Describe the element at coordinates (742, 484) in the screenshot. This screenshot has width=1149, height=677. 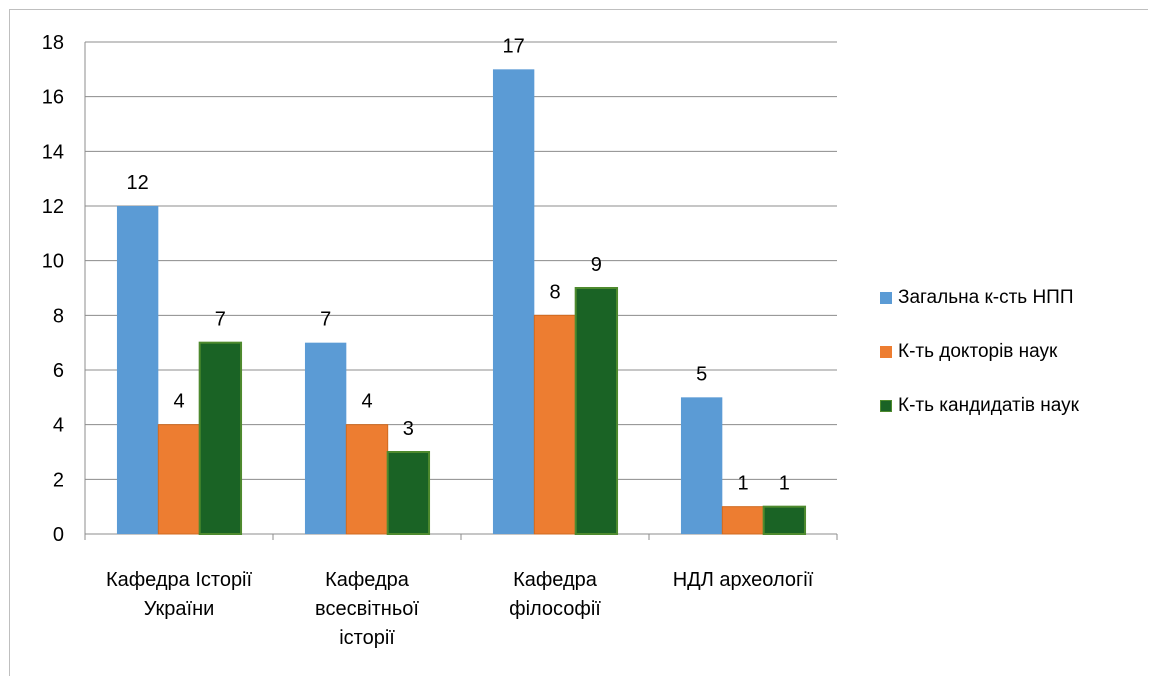
I see `data-label-1-3: 1` at that location.